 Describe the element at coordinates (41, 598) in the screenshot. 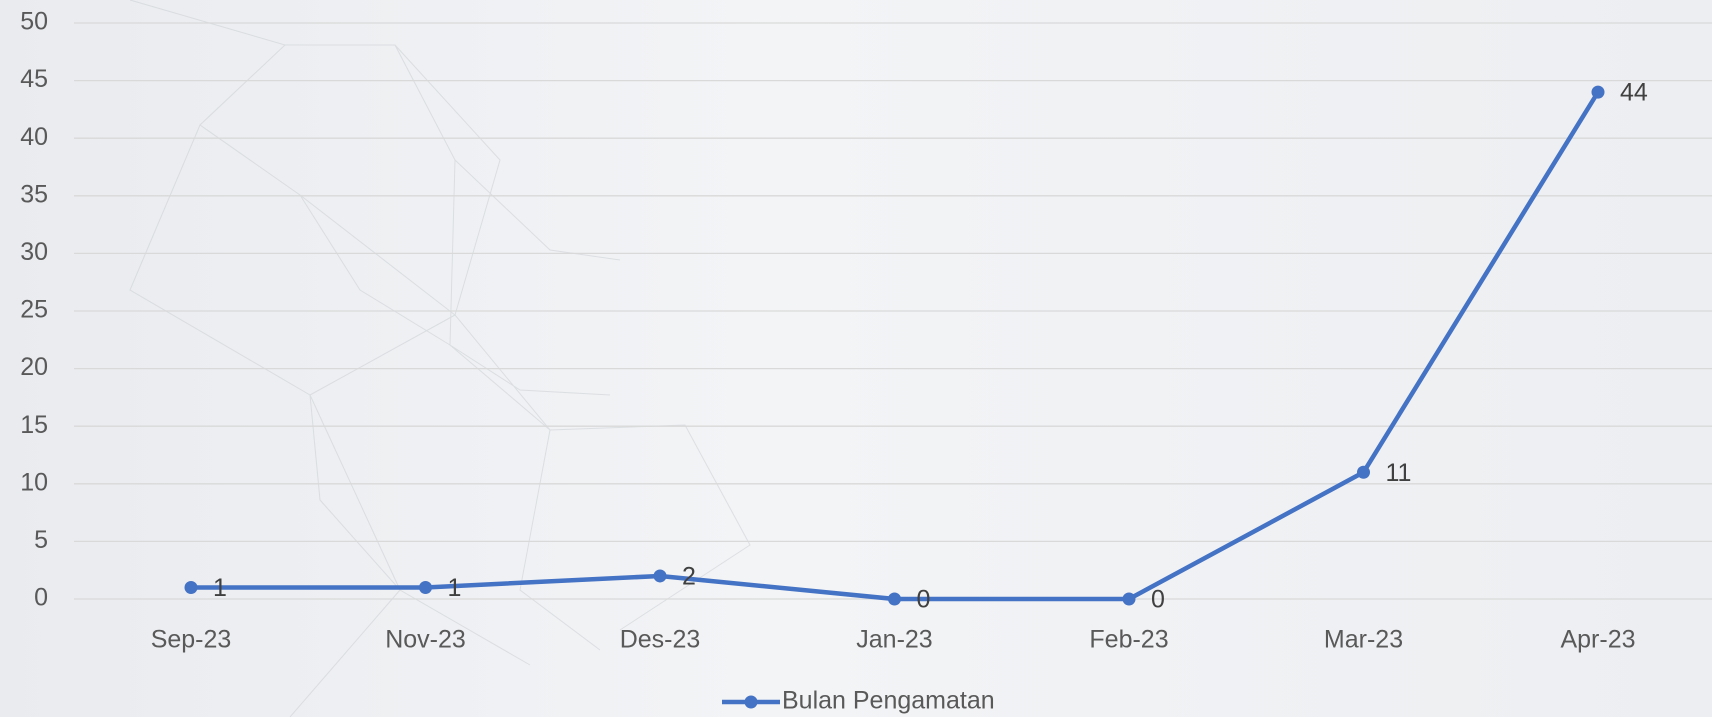

I see `y-tick-label: 0` at that location.